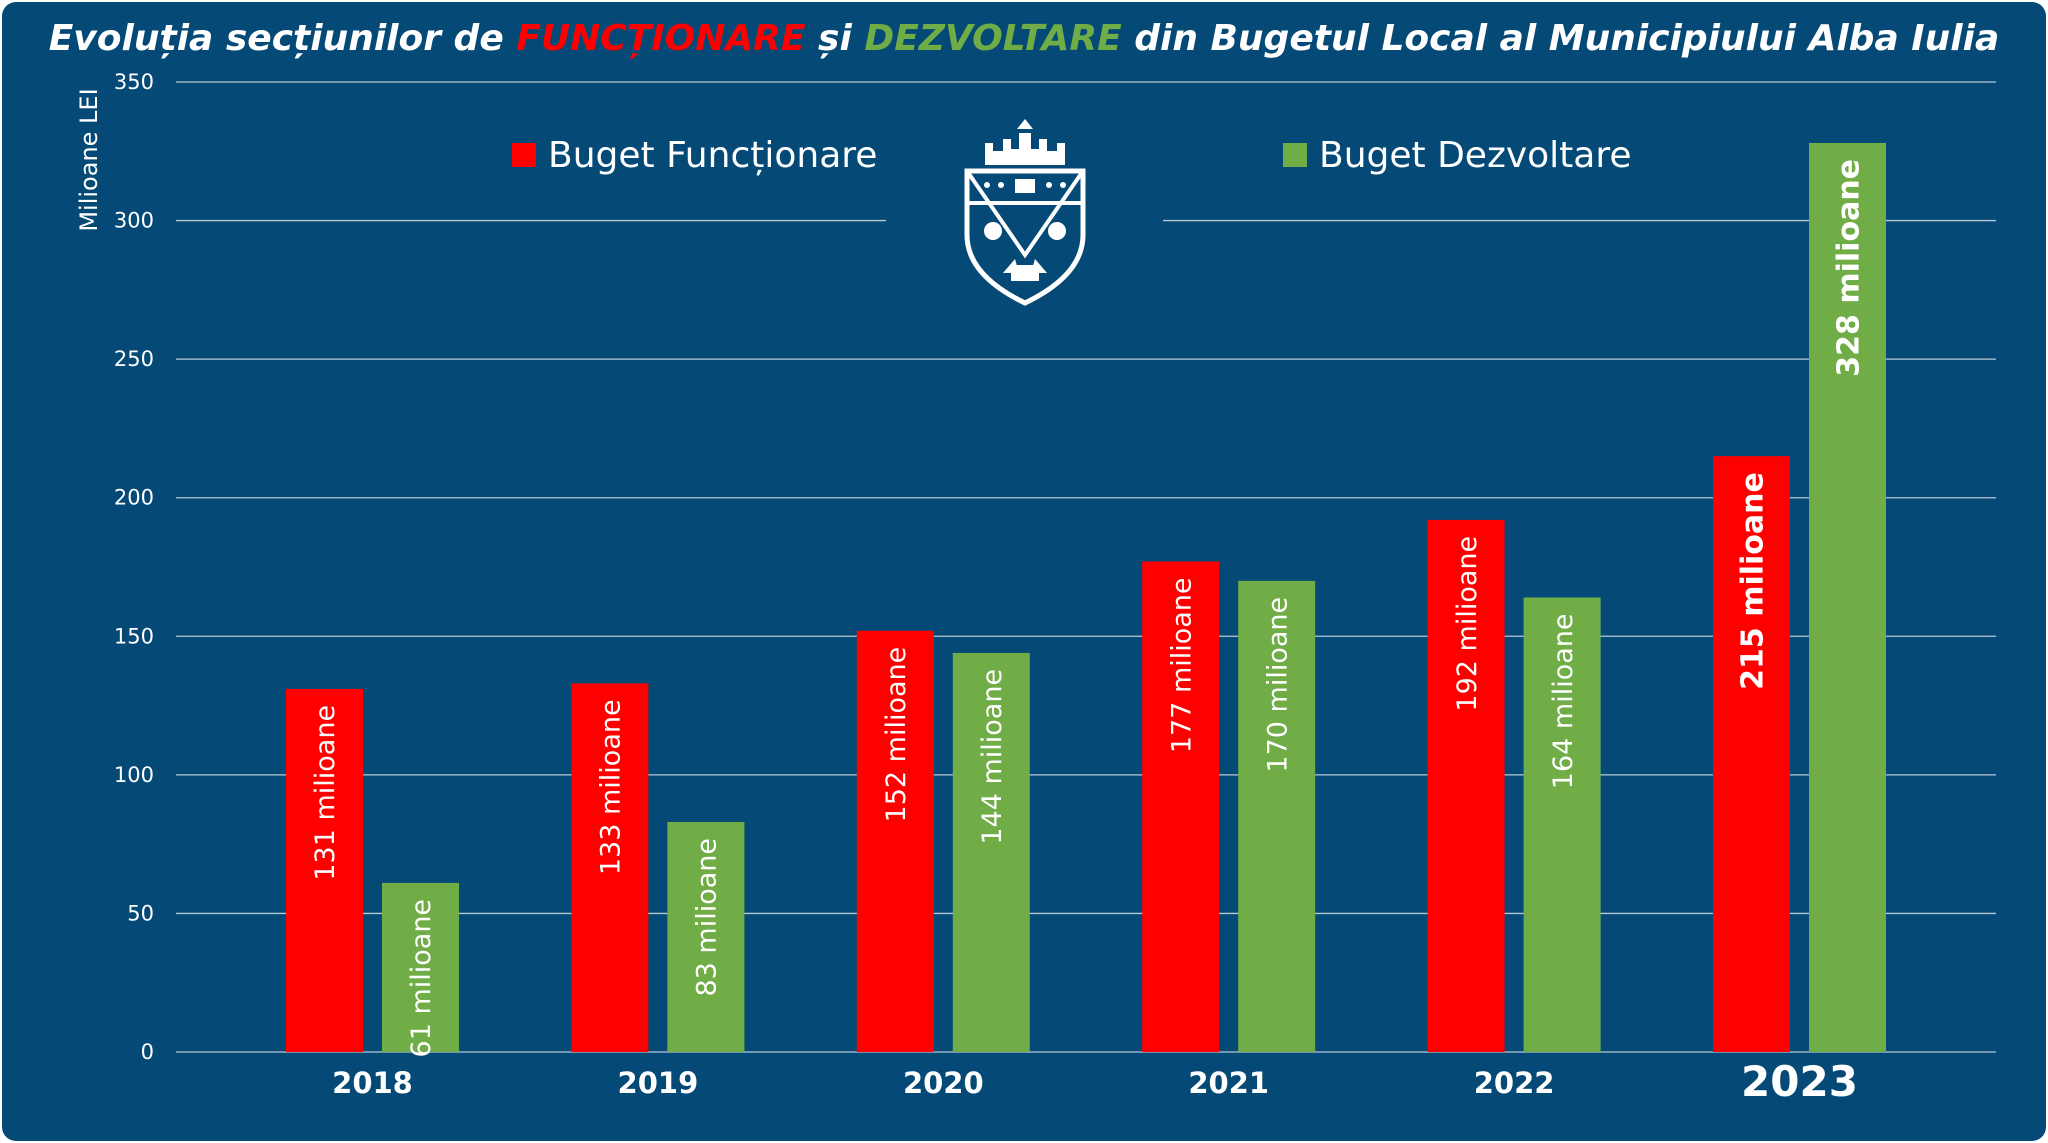 This screenshot has width=2048, height=1143. Describe the element at coordinates (134, 221) in the screenshot. I see `y-tick-label: 300` at that location.